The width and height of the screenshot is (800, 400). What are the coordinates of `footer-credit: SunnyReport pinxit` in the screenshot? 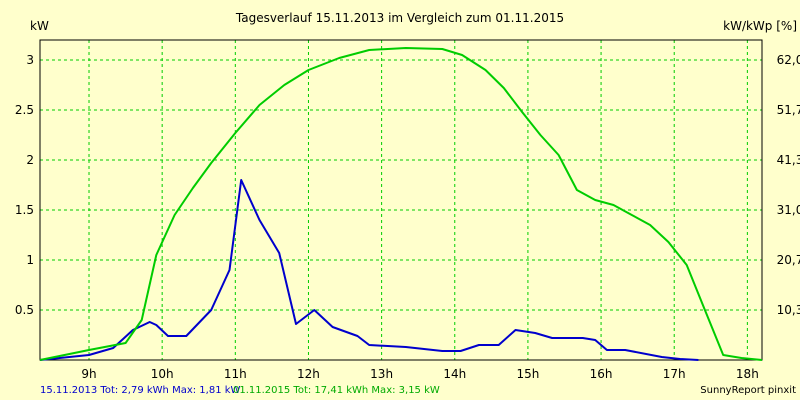 It's located at (748, 390).